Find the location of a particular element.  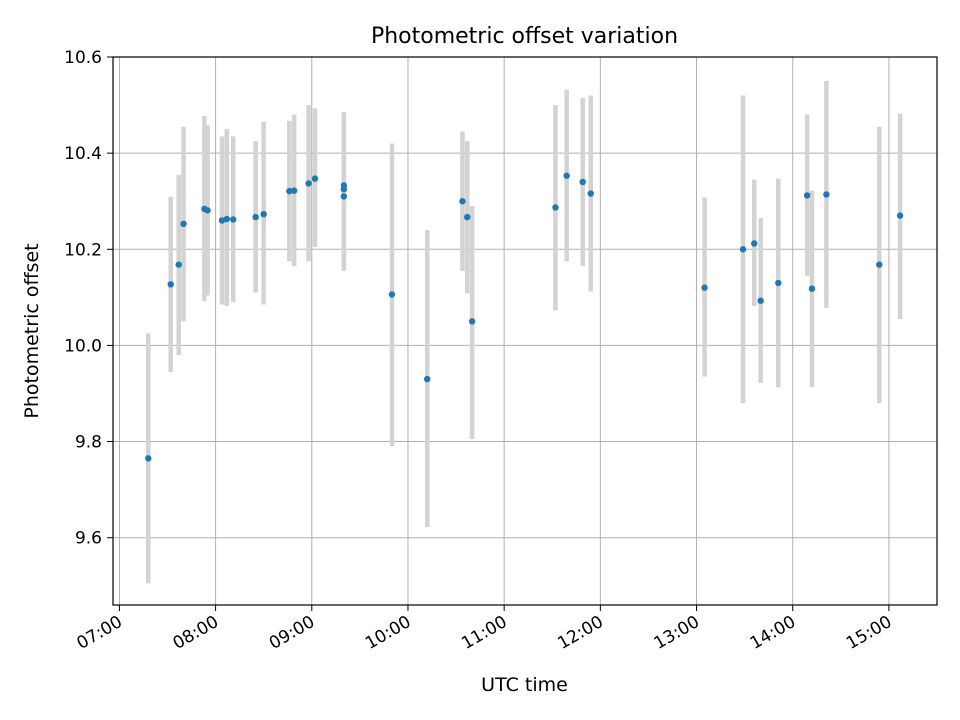

y-tick-label: 10.0 is located at coordinates (83, 346).